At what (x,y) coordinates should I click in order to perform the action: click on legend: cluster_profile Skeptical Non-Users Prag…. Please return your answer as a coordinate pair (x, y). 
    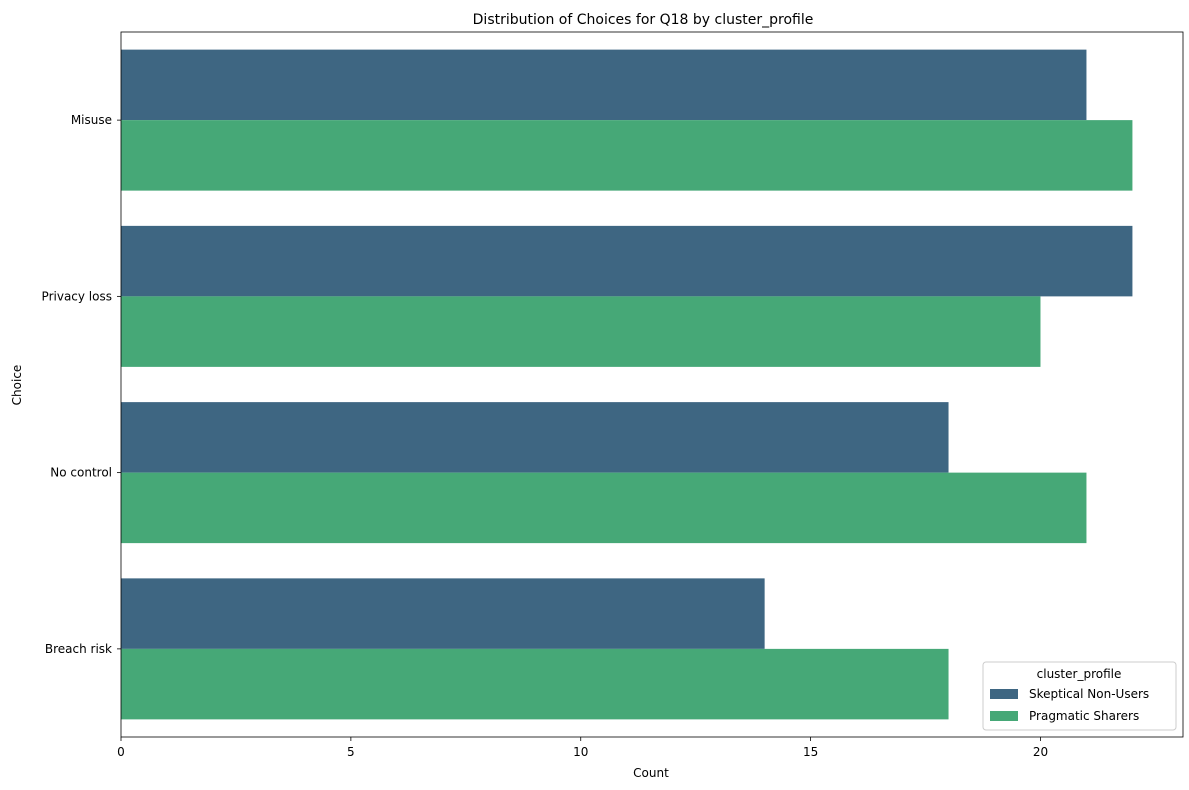
    Looking at the image, I should click on (1079, 696).